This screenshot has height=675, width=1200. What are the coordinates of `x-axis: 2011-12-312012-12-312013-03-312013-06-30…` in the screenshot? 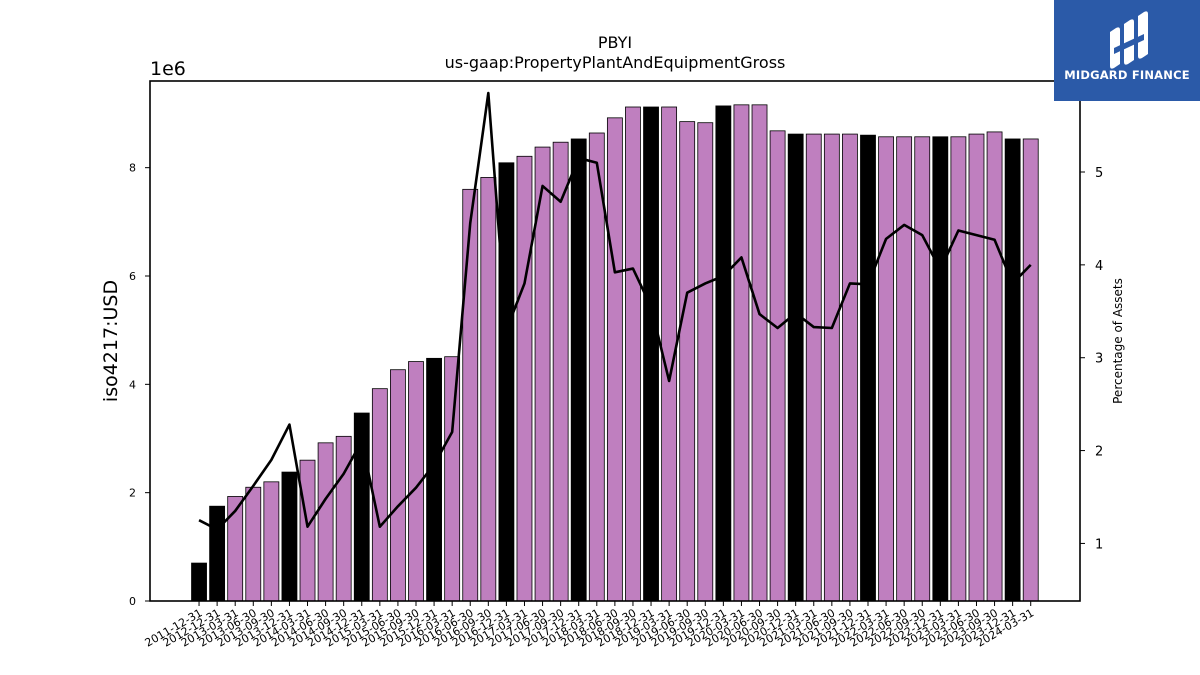 It's located at (589, 625).